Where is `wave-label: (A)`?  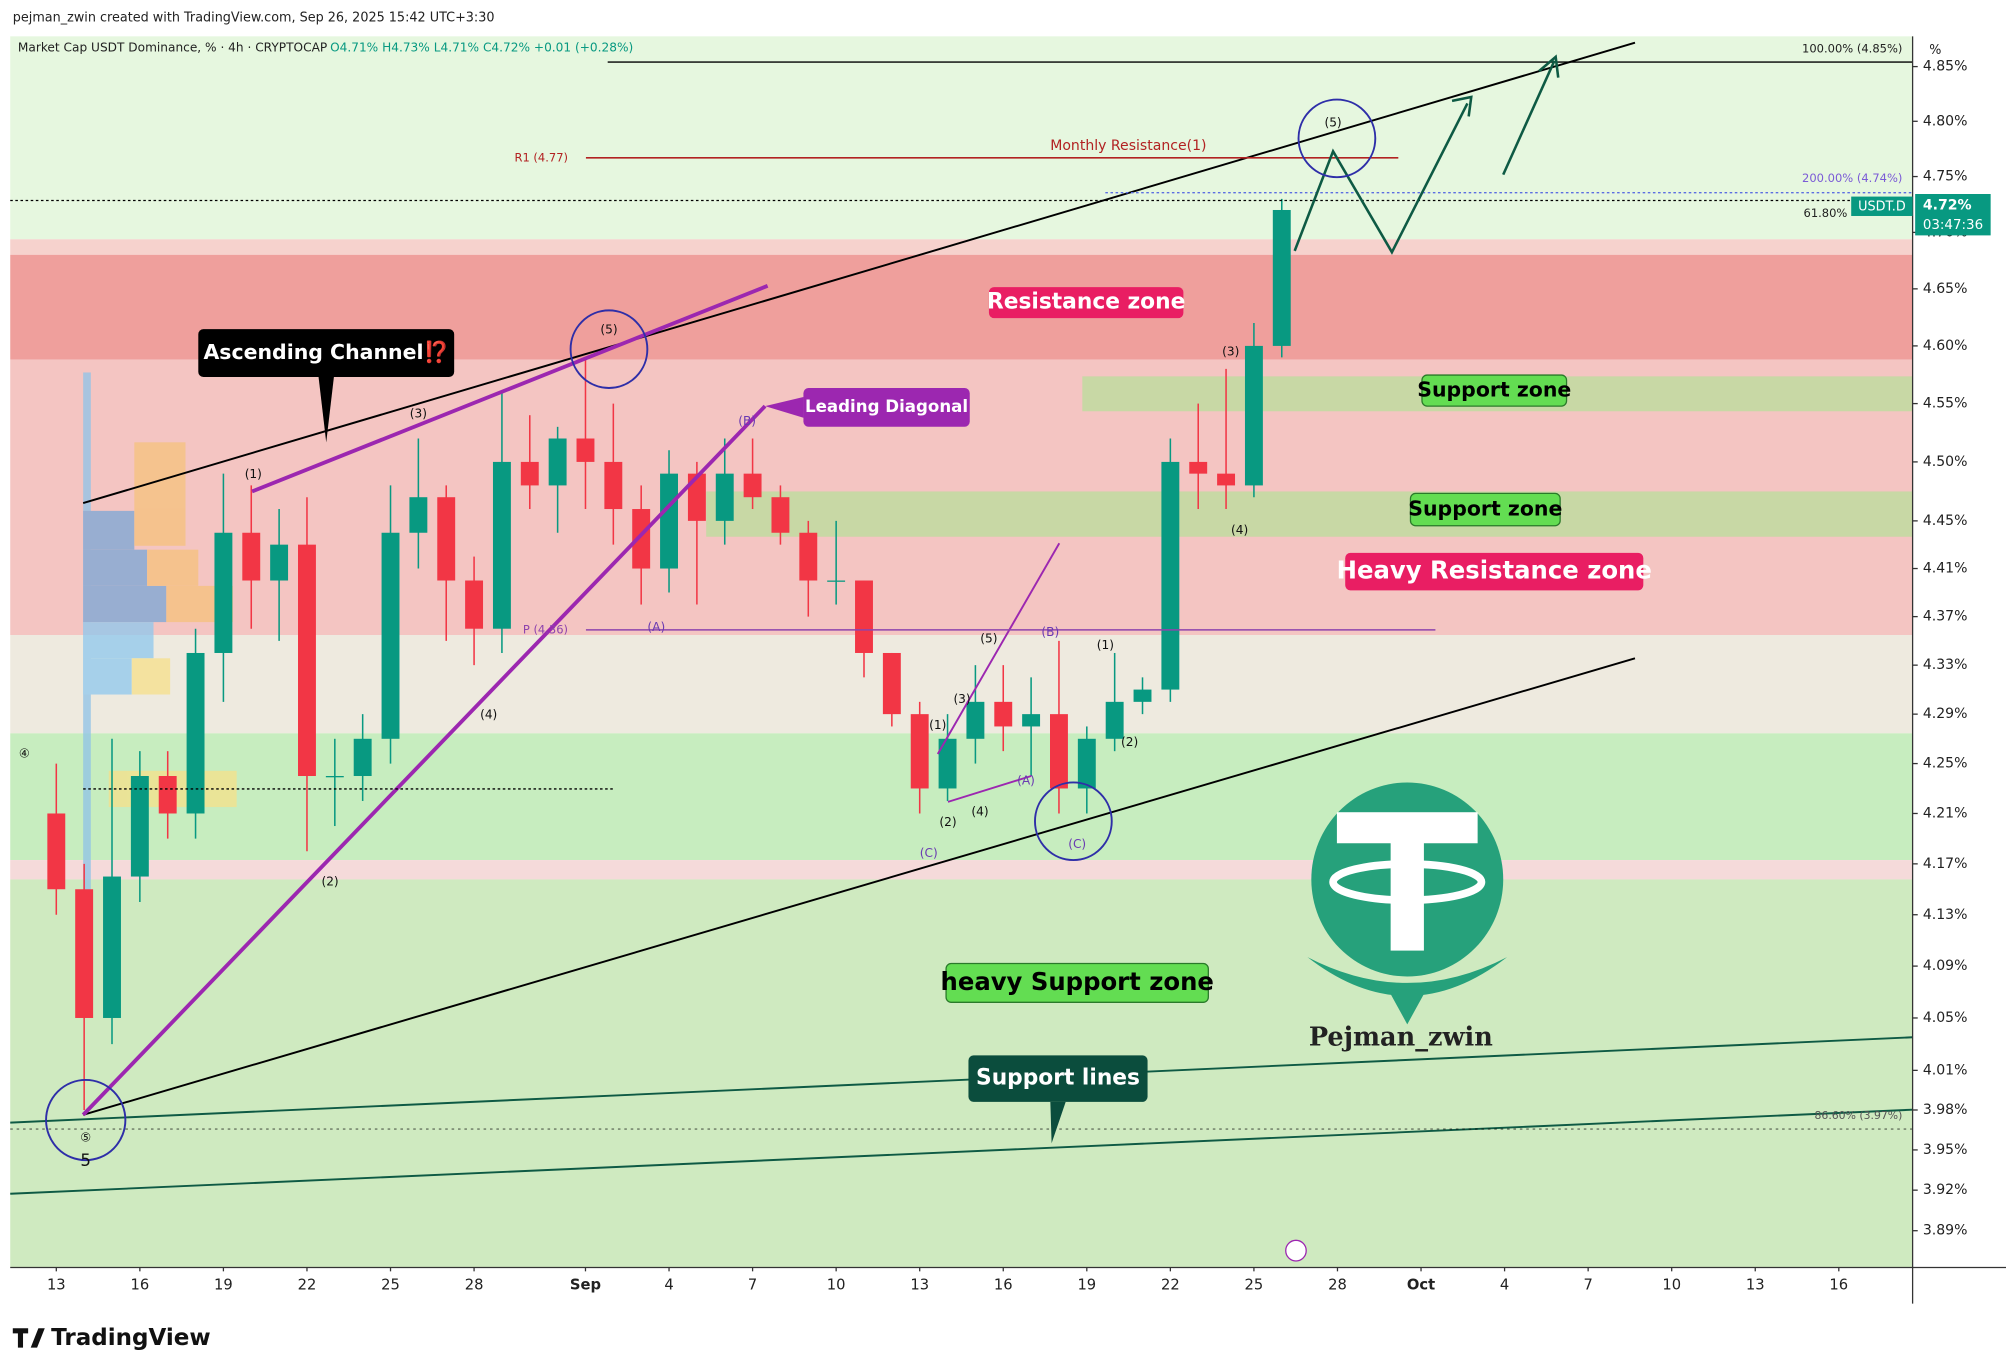
wave-label: (A) is located at coordinates (656, 627).